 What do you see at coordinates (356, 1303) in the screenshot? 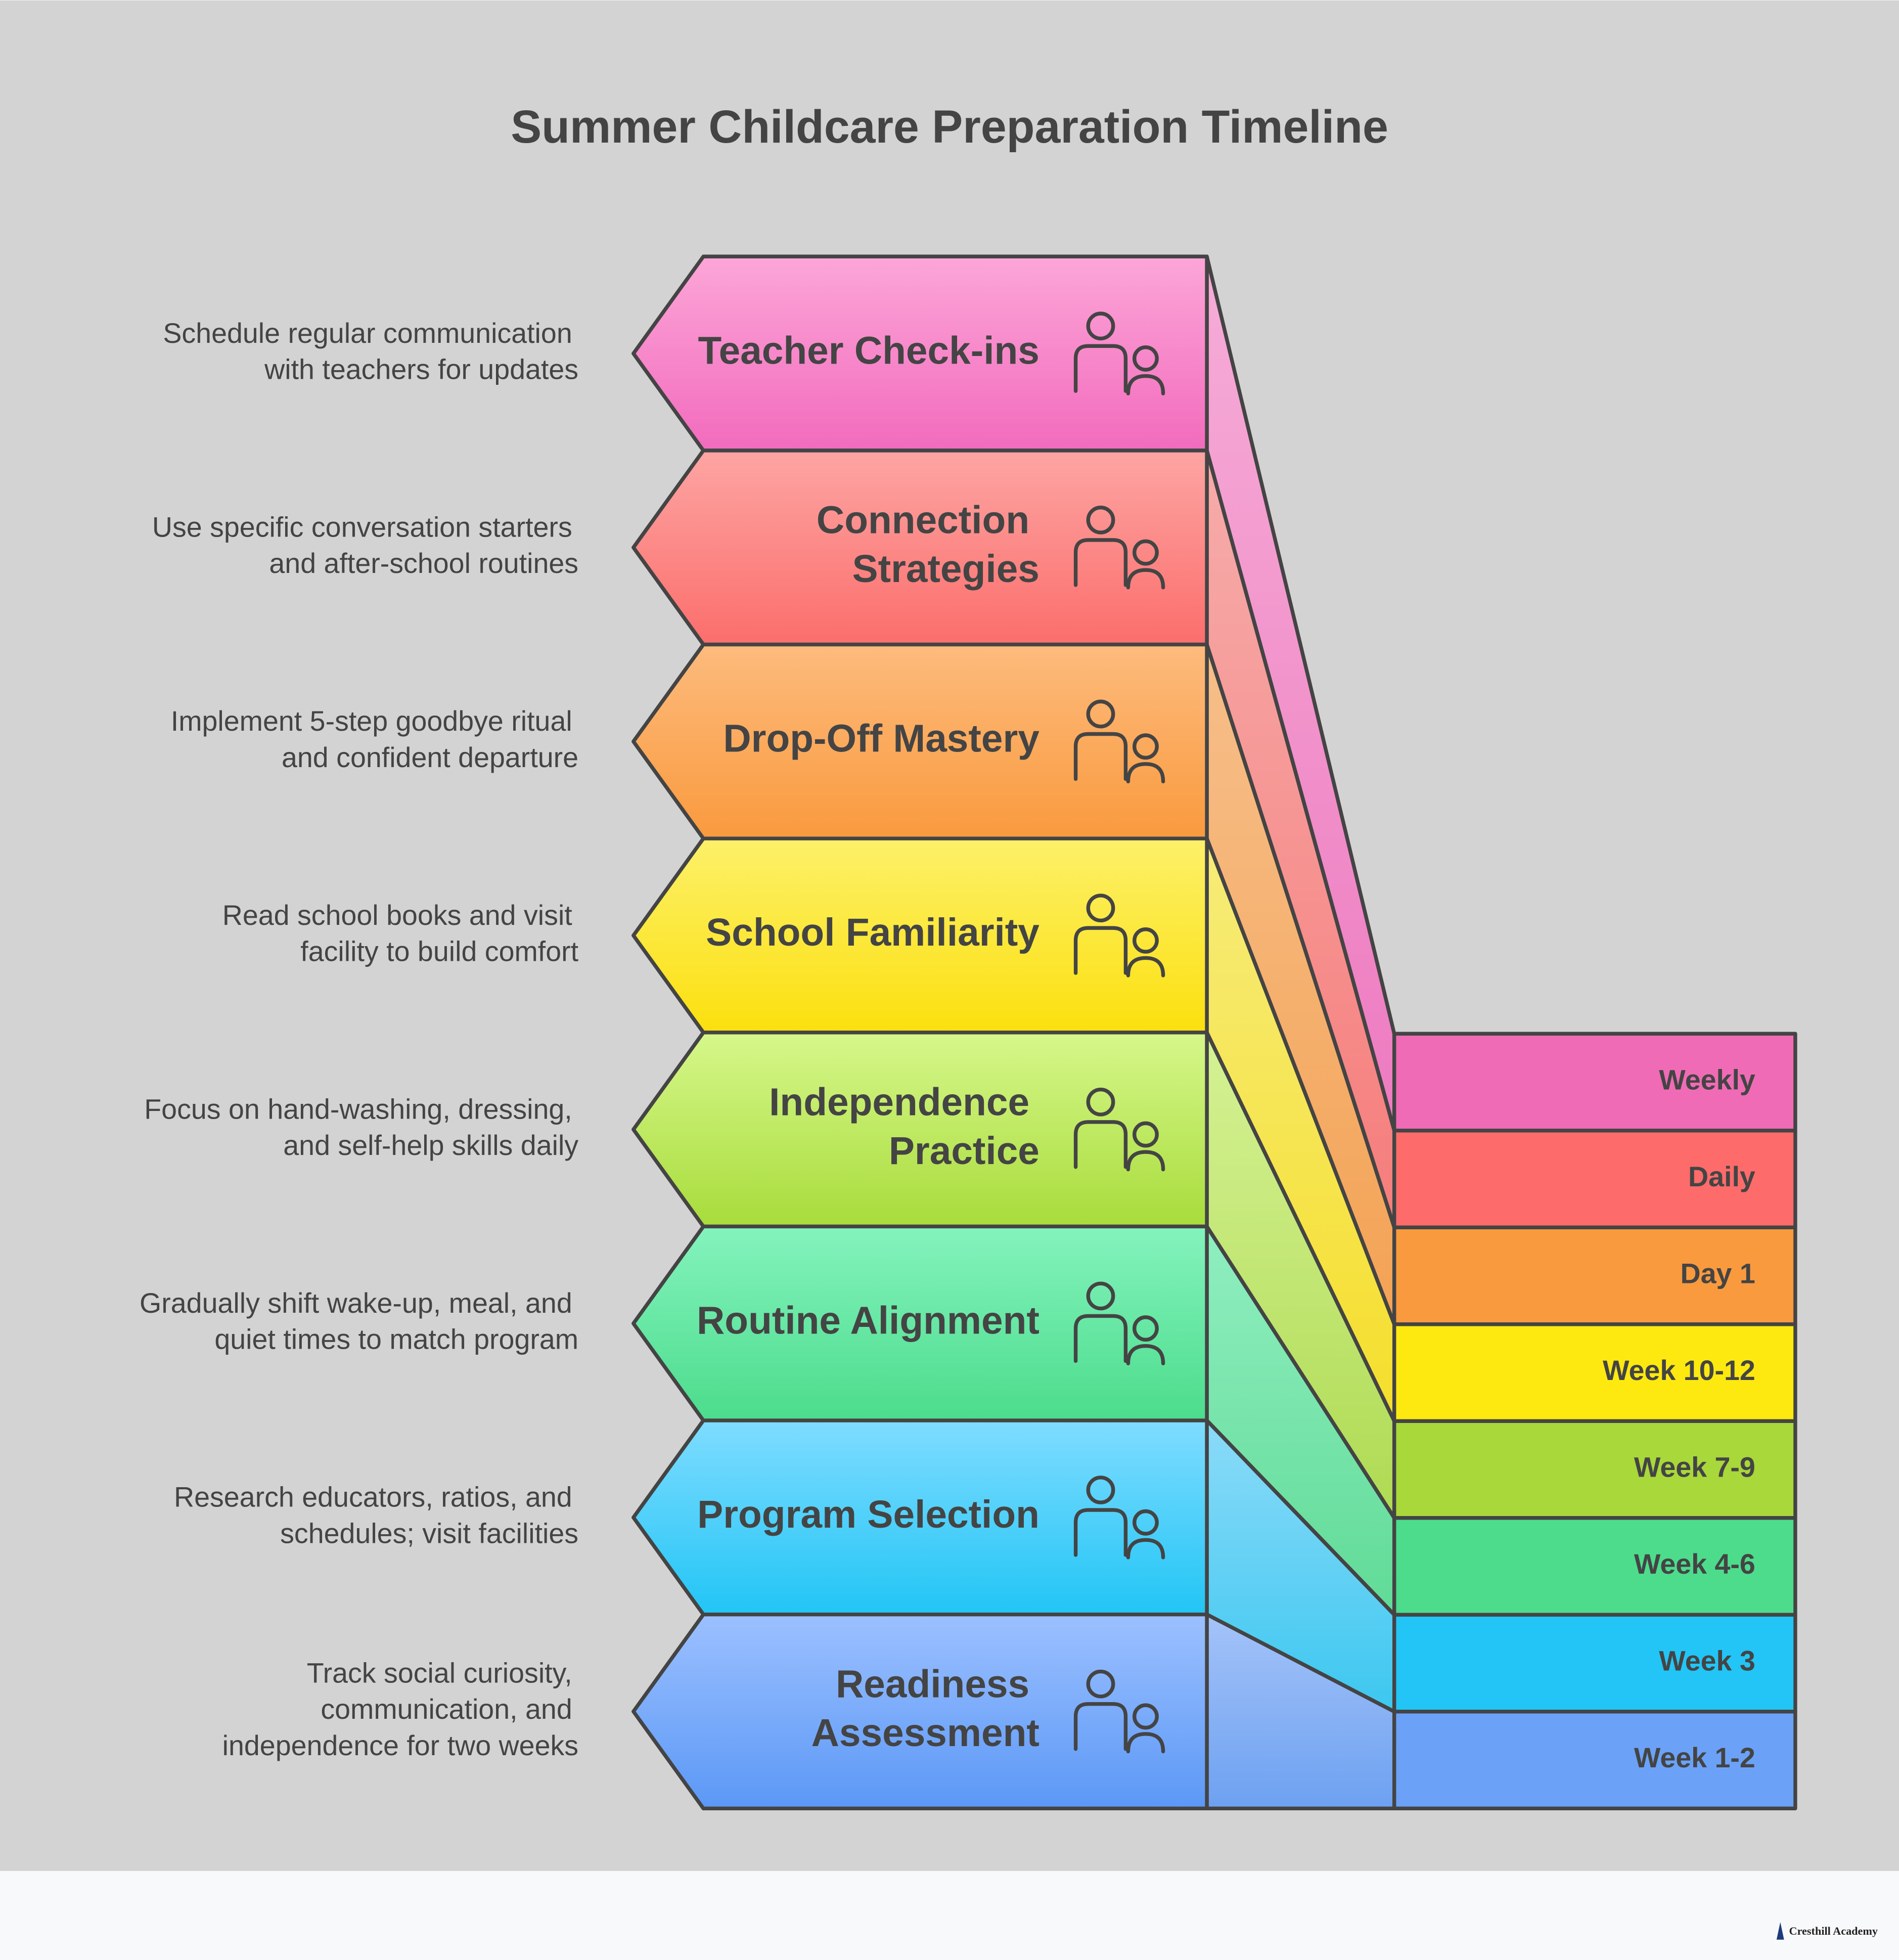
I see `step-description: Gradually shift wake-up, meal, and` at bounding box center [356, 1303].